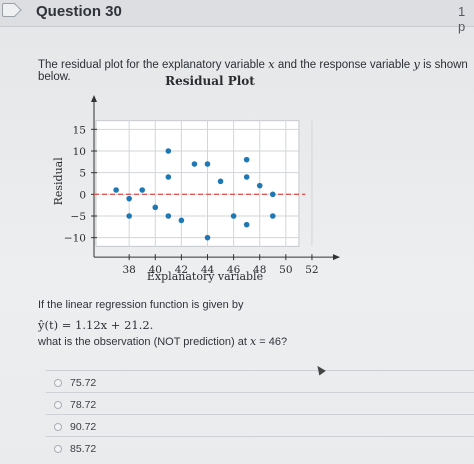  I want to click on option-c: 90.72, so click(75, 427).